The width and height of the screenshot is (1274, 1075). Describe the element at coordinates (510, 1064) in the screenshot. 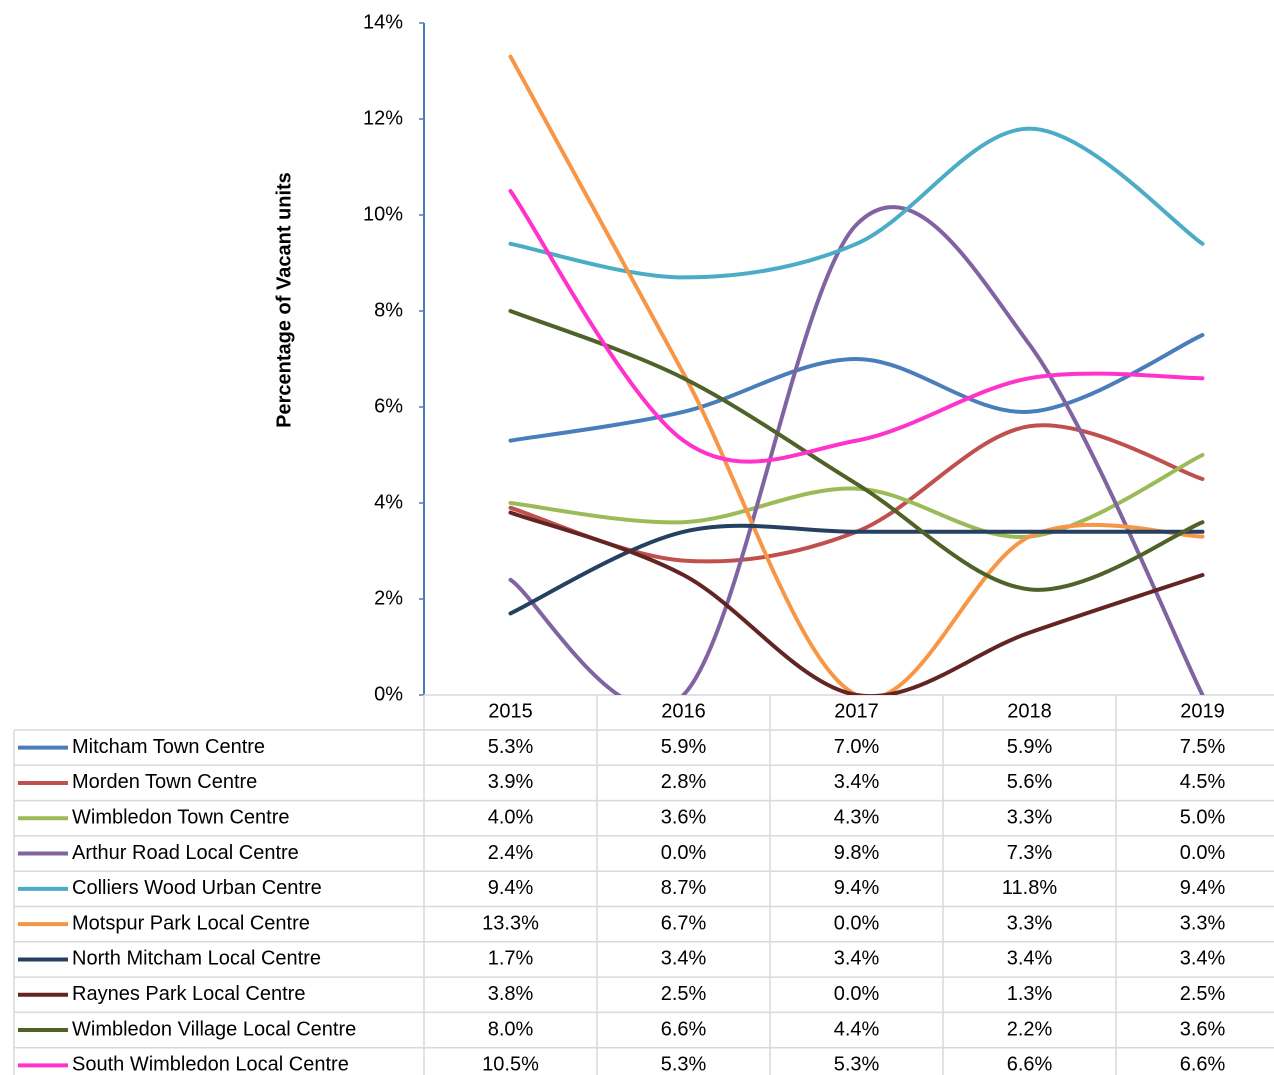

I see `table-cell: 10.5%` at that location.